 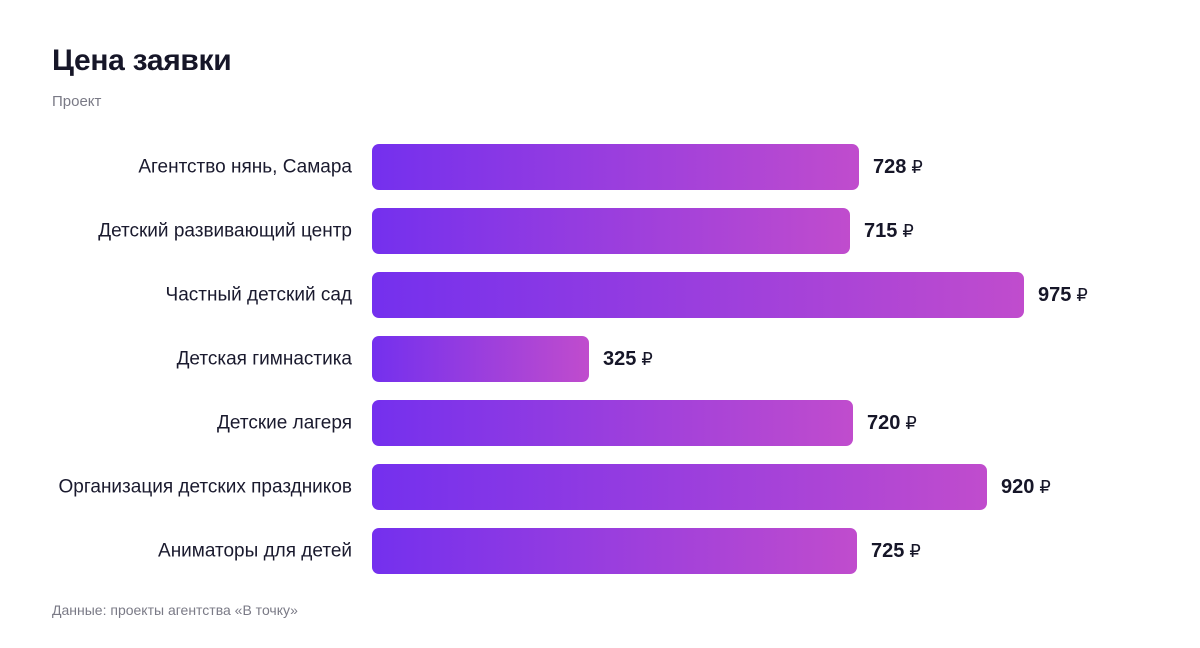 I want to click on data-source-note: Данные: проекты агентства «В точку», so click(x=175, y=610).